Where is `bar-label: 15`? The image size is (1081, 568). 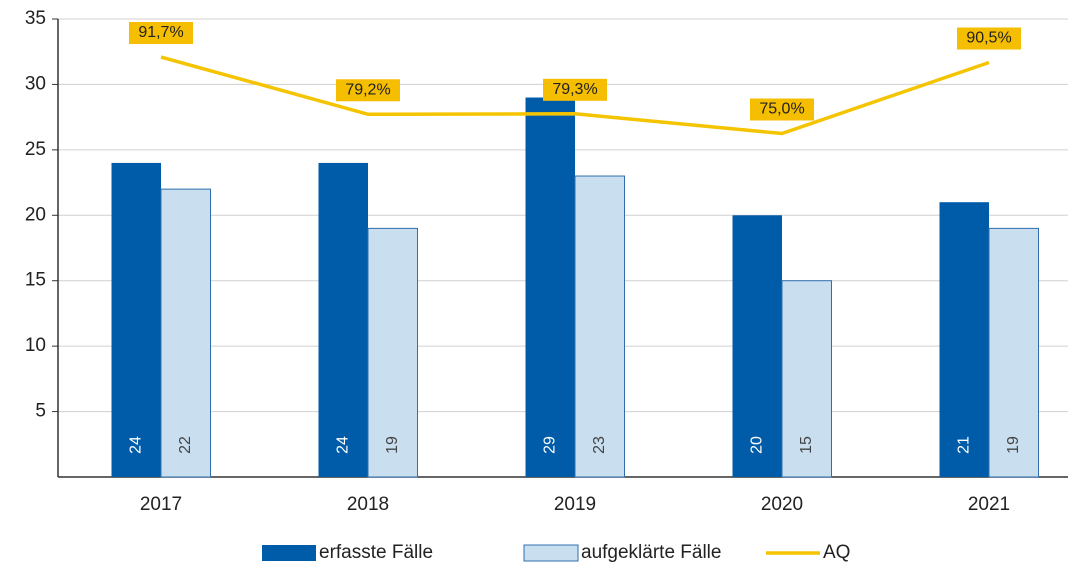 bar-label: 15 is located at coordinates (806, 445).